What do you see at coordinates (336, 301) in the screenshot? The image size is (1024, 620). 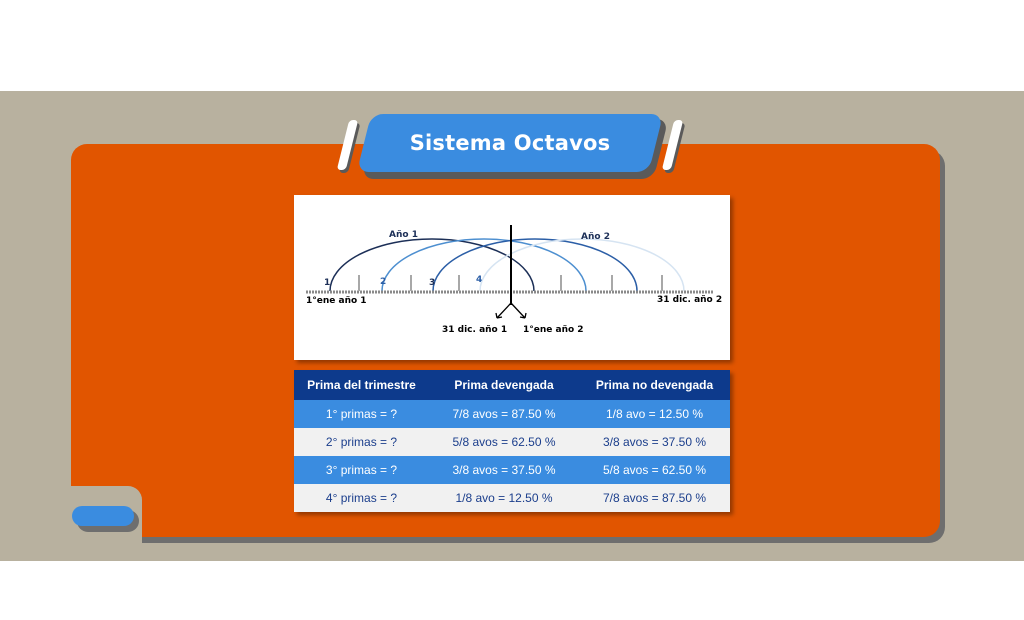 I see `start-date-label: 1°ene año 1` at bounding box center [336, 301].